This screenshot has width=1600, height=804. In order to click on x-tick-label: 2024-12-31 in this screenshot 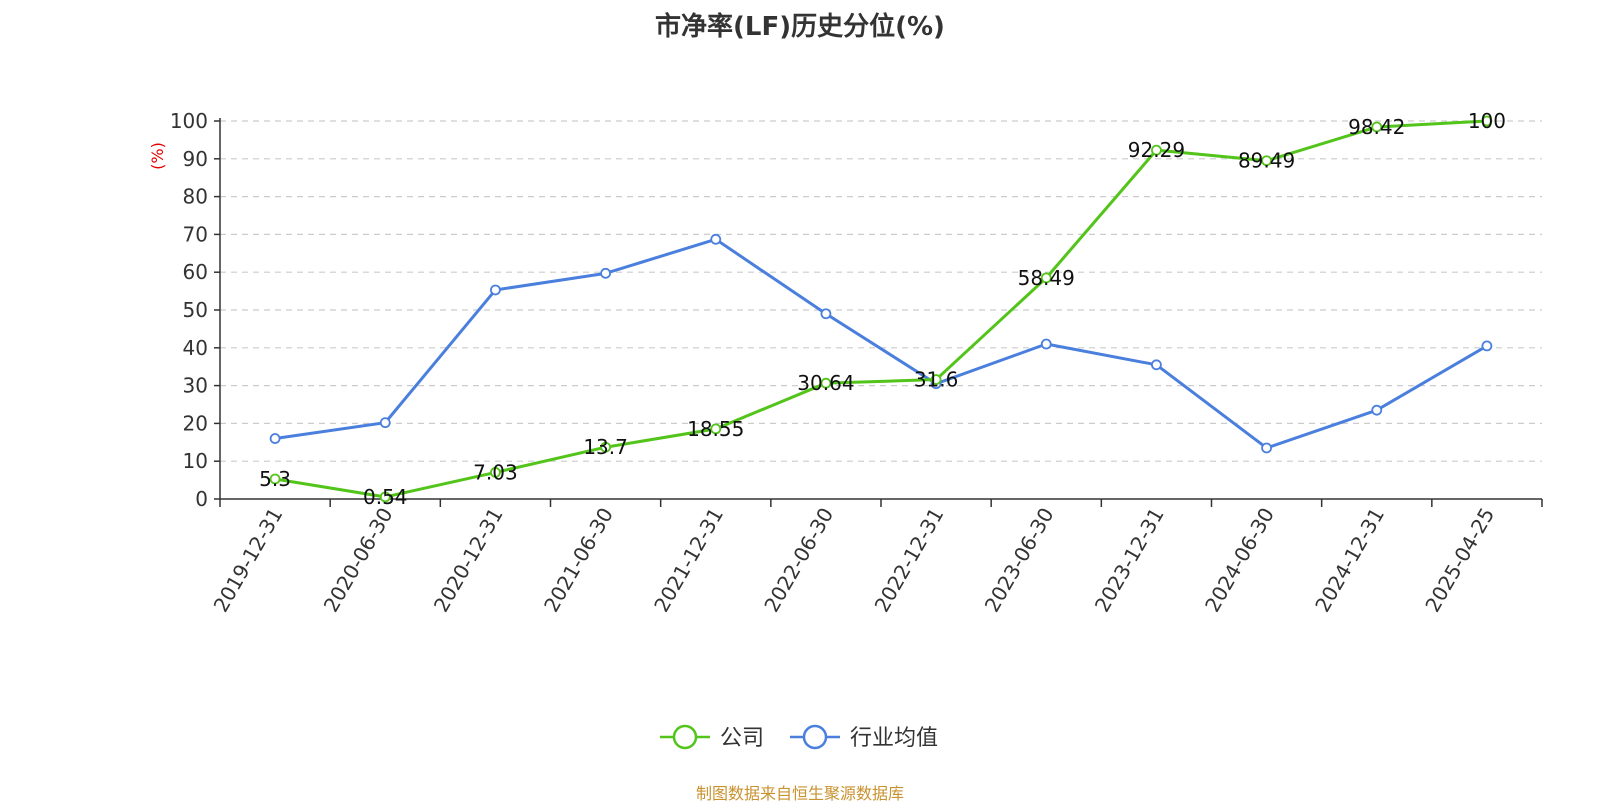, I will do `click(1349, 560)`.